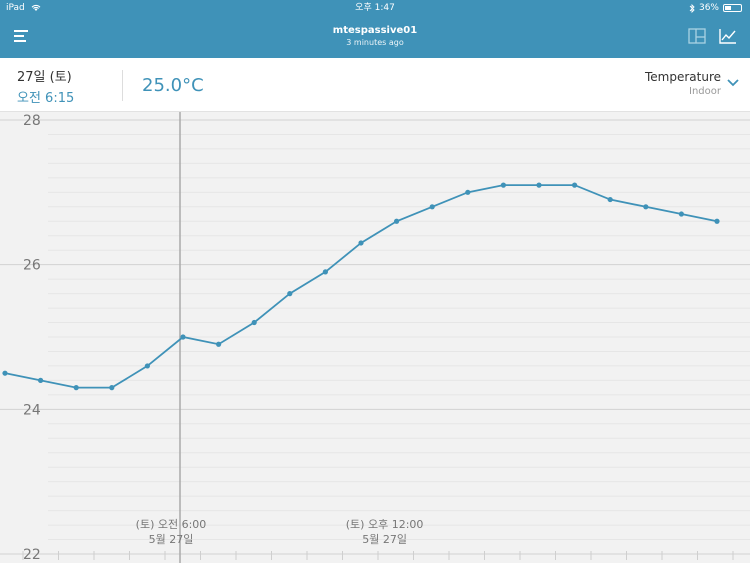  Describe the element at coordinates (697, 36) in the screenshot. I see `layout-icon` at that location.